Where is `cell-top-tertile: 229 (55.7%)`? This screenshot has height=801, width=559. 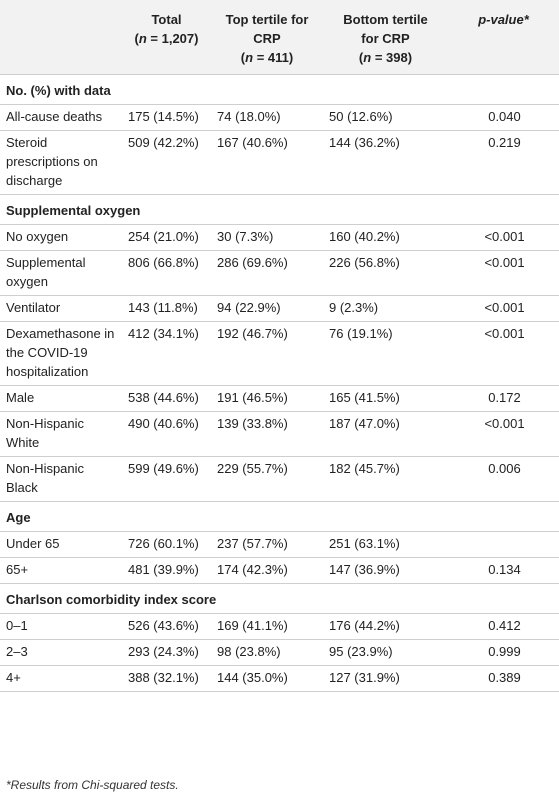
cell-top-tertile: 229 (55.7%) is located at coordinates (267, 479).